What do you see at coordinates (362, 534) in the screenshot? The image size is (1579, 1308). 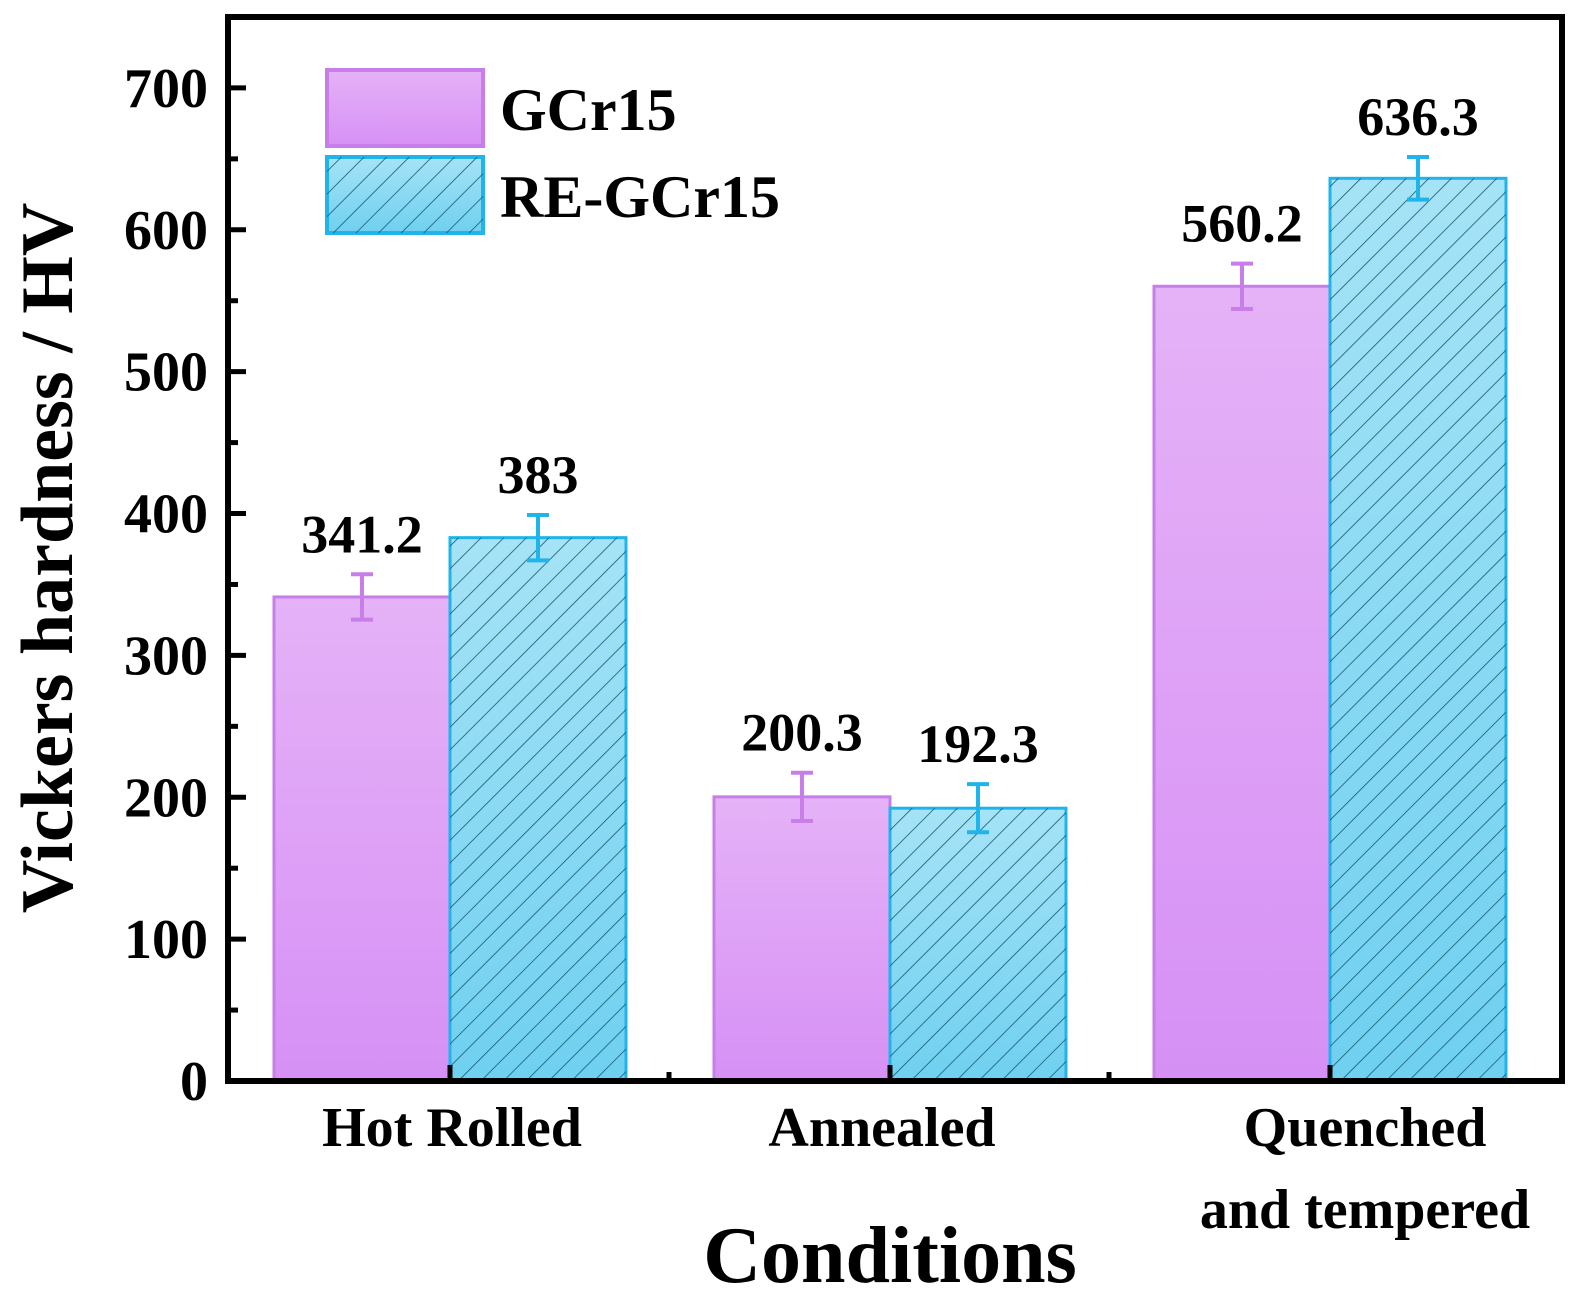 I see `value-label-gcr15-0: 341.2` at bounding box center [362, 534].